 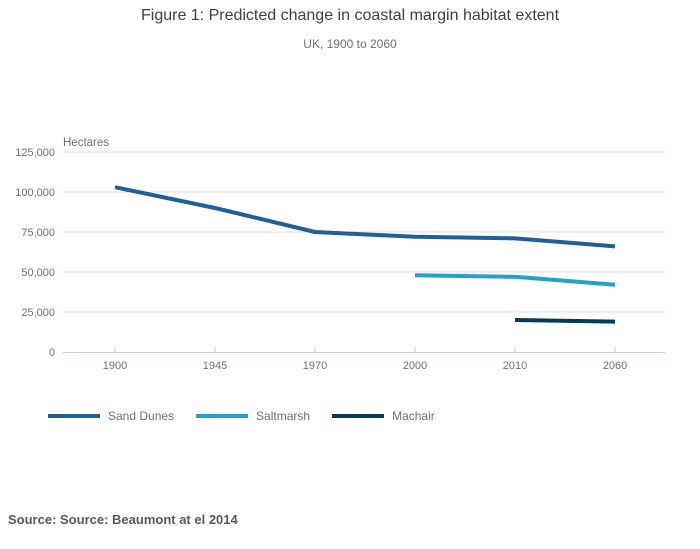 I want to click on source-text: Source: Source: Beaumont at el 2014, so click(x=123, y=519).